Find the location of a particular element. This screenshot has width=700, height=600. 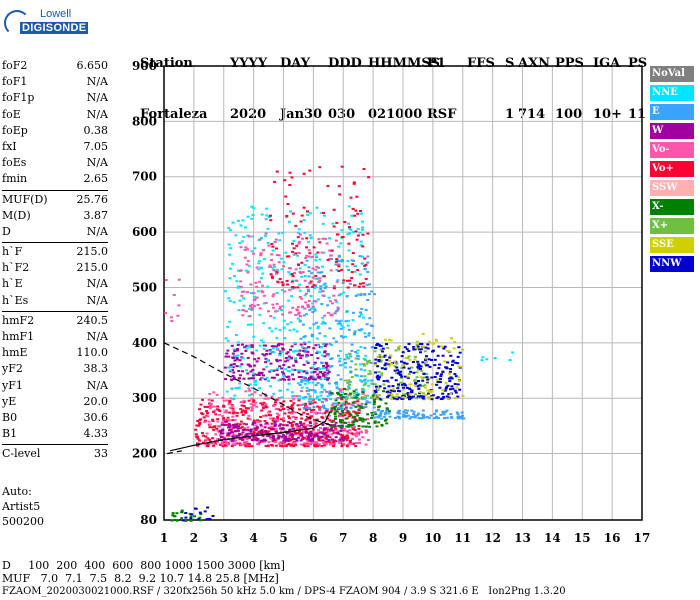

param-label: MUF(D) is located at coordinates (25, 199).